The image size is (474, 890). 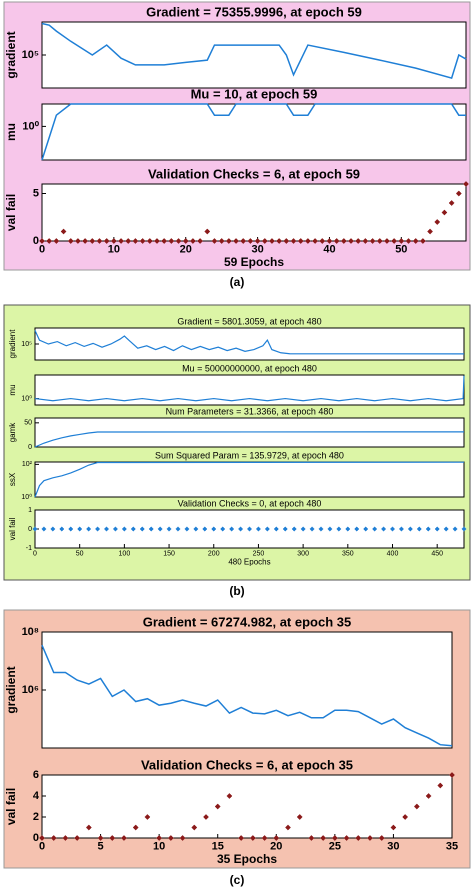 I want to click on x-tick-label: 5, so click(x=101, y=847).